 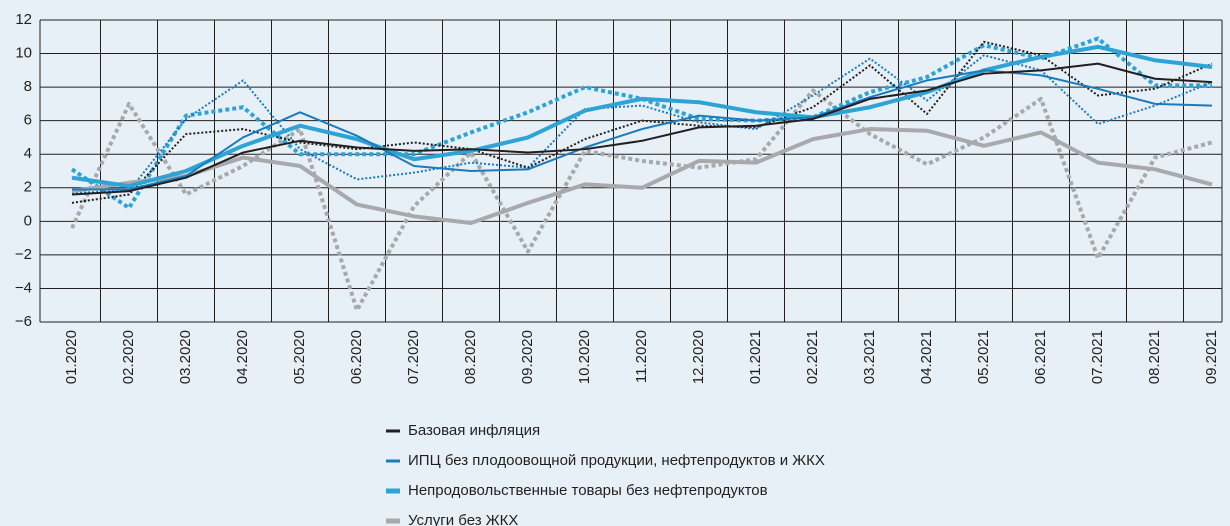 What do you see at coordinates (28, 120) in the screenshot?
I see `y-tick-label: 6` at bounding box center [28, 120].